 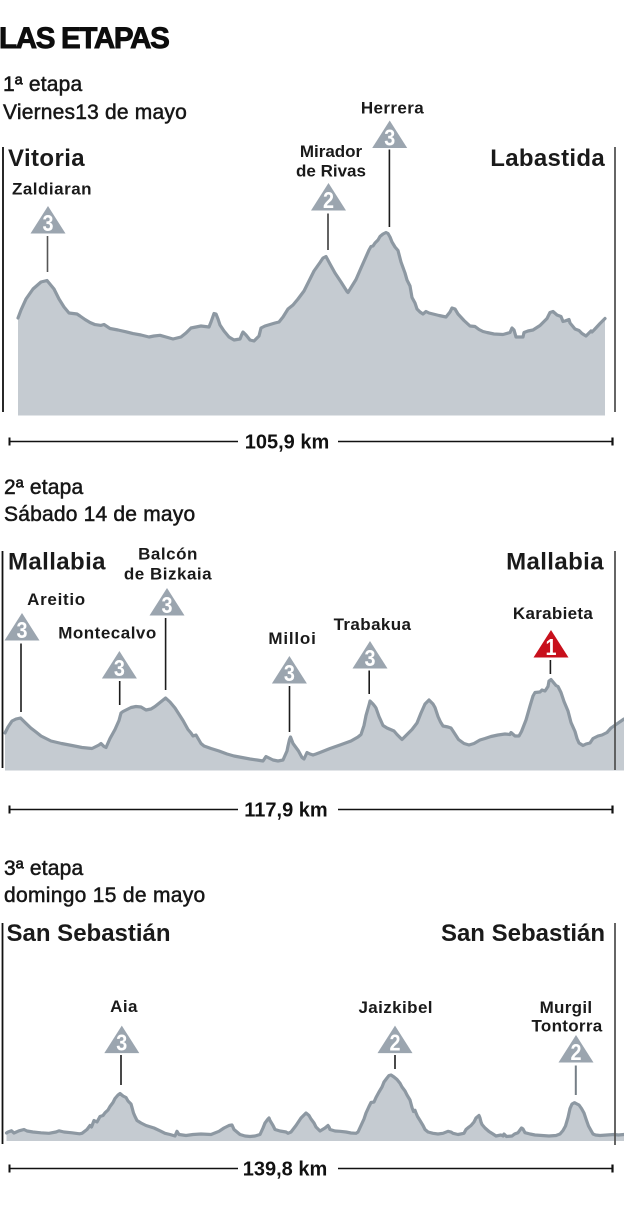 What do you see at coordinates (168, 574) in the screenshot?
I see `svg-text: de Bizkaia` at bounding box center [168, 574].